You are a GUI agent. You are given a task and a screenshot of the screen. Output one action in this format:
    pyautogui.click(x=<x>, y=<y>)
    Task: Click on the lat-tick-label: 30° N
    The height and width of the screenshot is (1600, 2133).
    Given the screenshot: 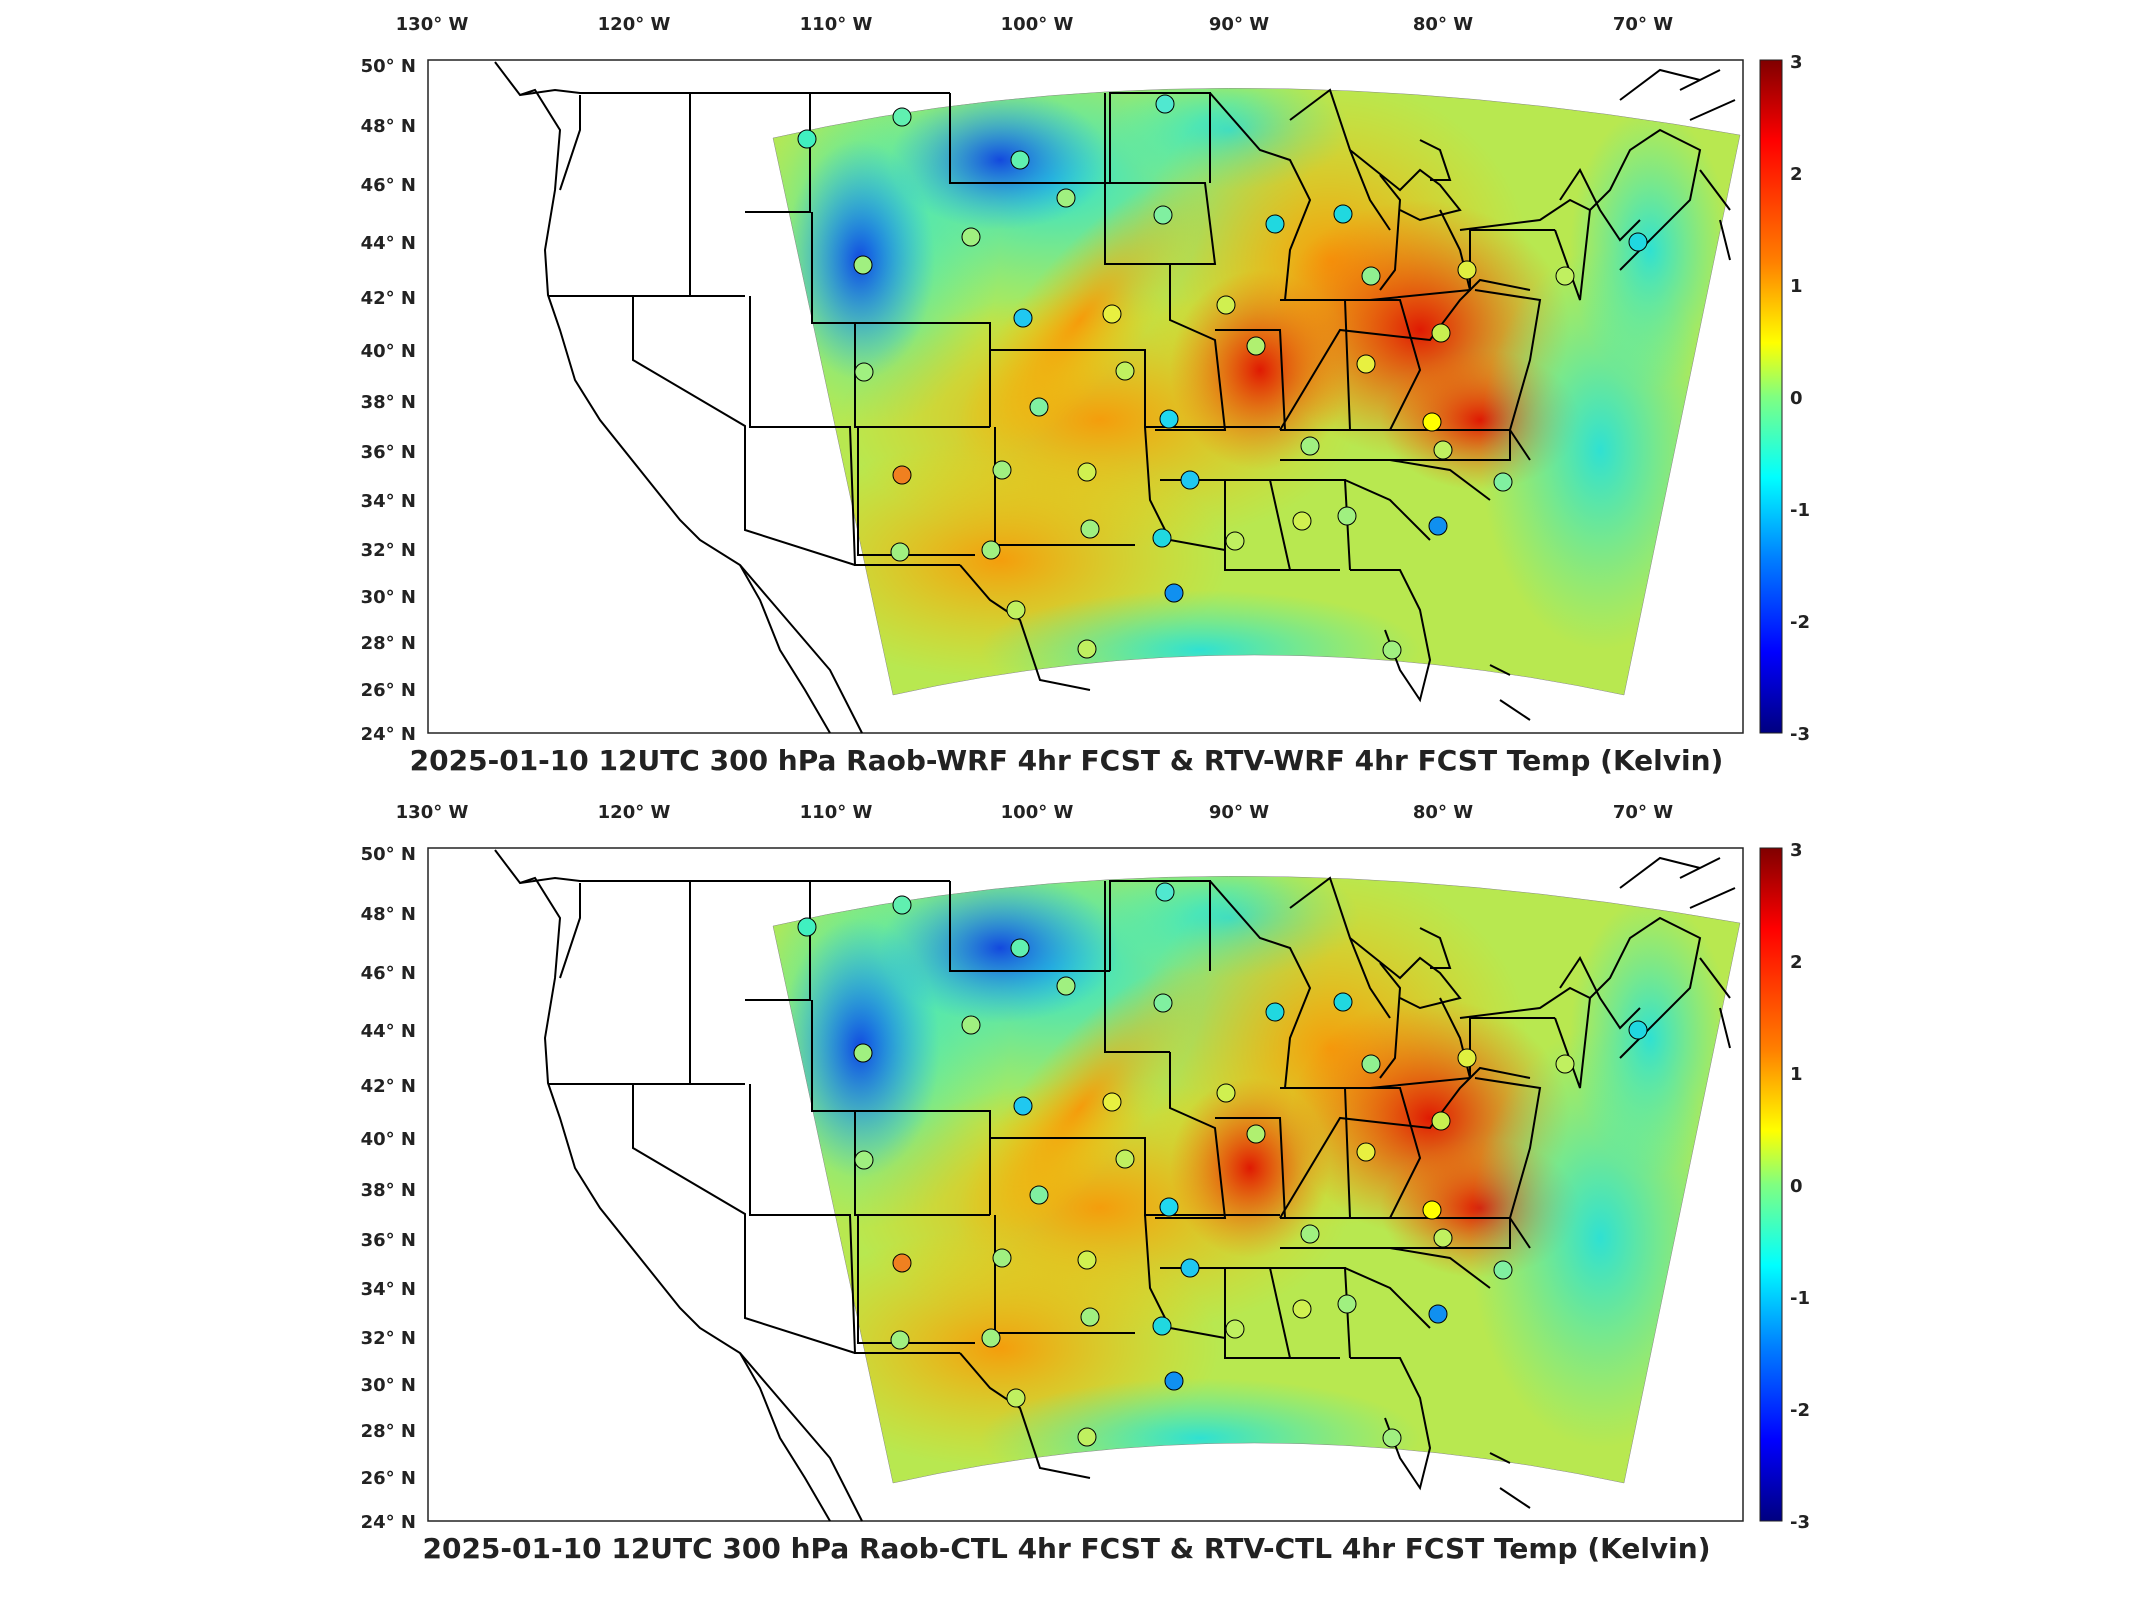 What is the action you would take?
    pyautogui.click(x=388, y=1385)
    